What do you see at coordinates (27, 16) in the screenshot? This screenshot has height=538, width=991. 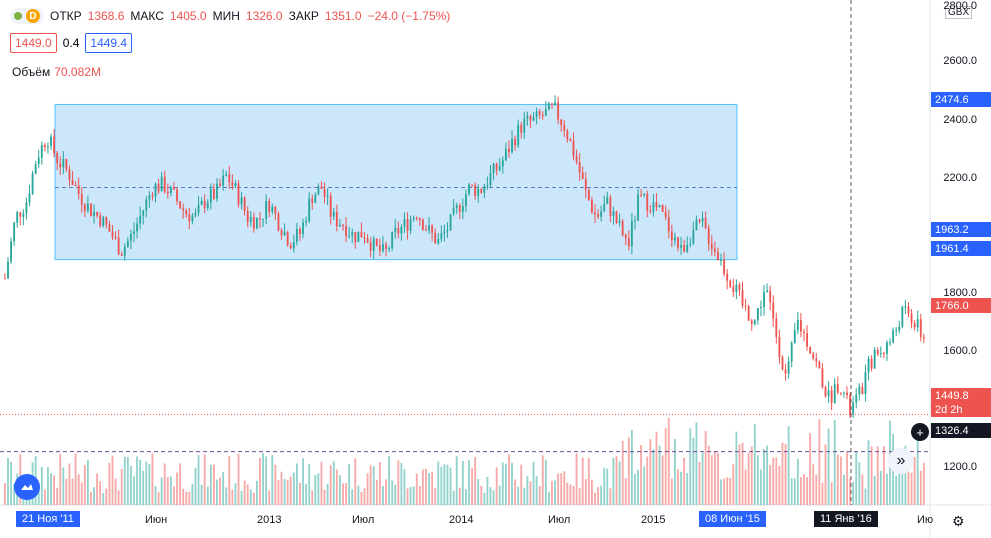 I see `series-visibility-pill: D` at bounding box center [27, 16].